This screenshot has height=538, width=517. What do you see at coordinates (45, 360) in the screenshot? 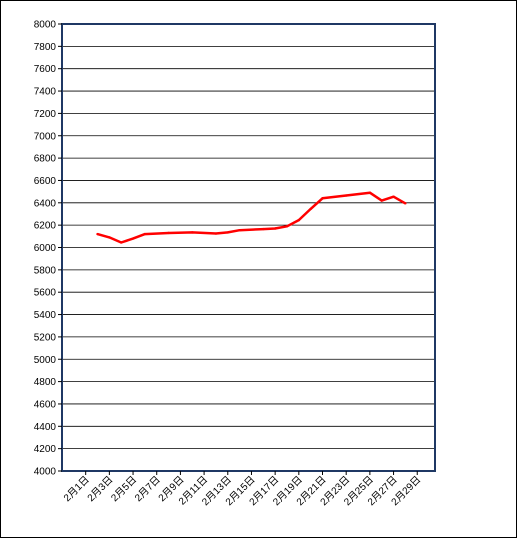
I see `y-tick-label: 5000` at bounding box center [45, 360].